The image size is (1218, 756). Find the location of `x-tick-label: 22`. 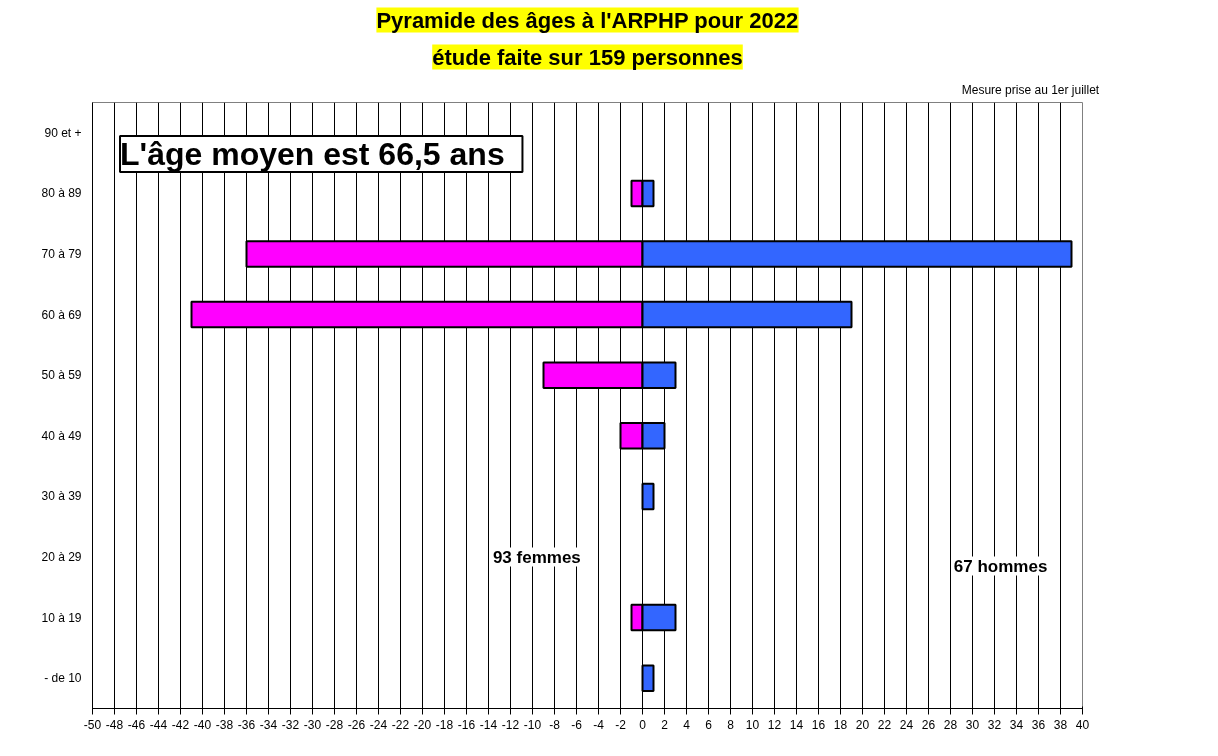

x-tick-label: 22 is located at coordinates (884, 724).